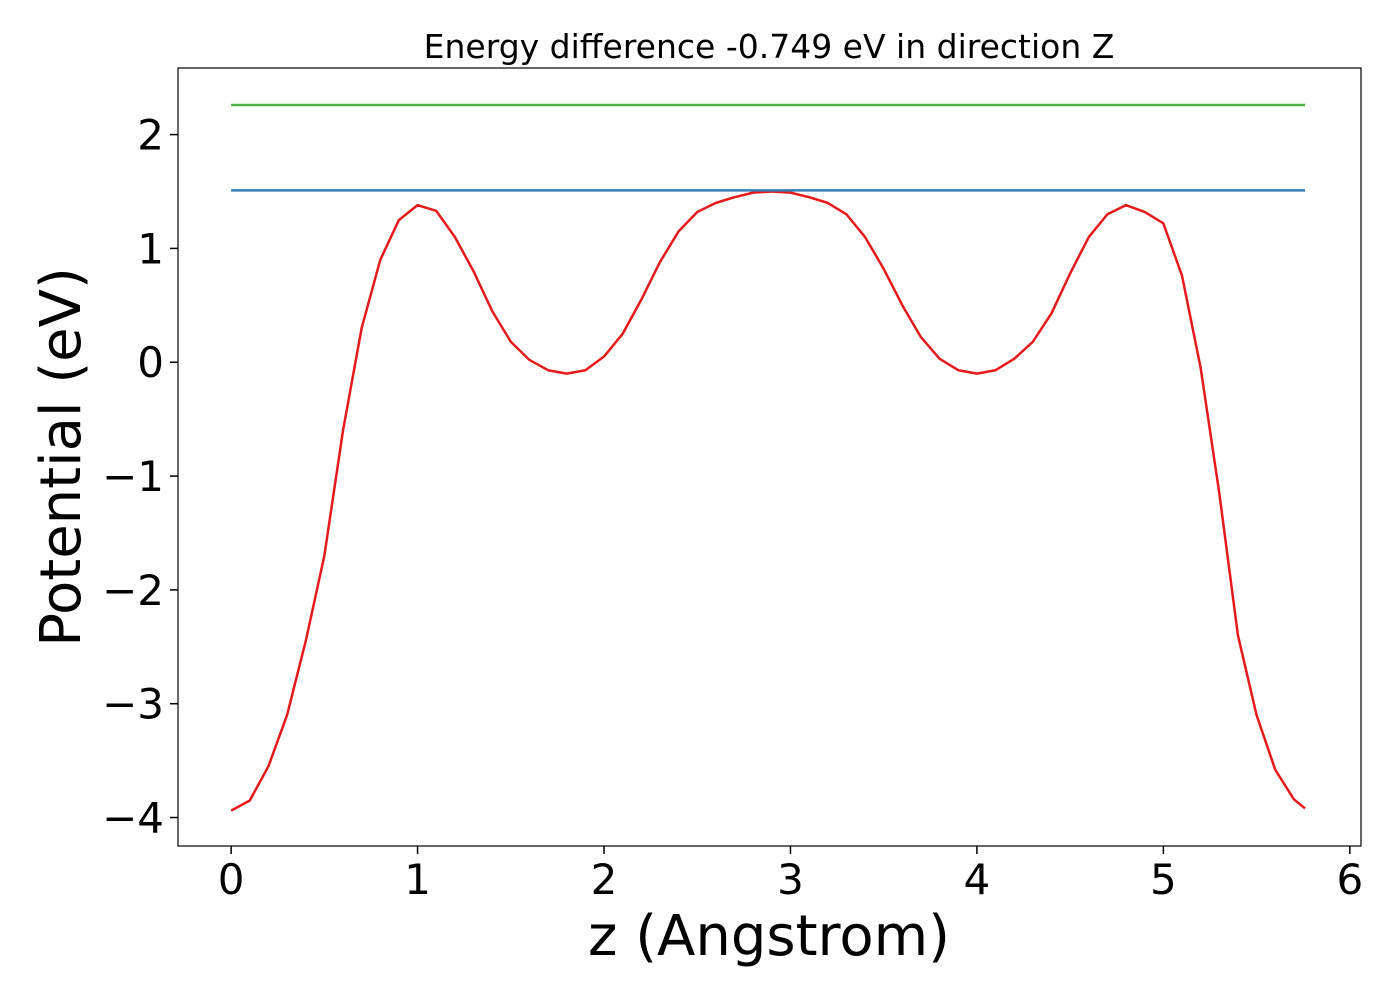 The width and height of the screenshot is (1400, 1000). I want to click on y-tick-label: 0, so click(150, 362).